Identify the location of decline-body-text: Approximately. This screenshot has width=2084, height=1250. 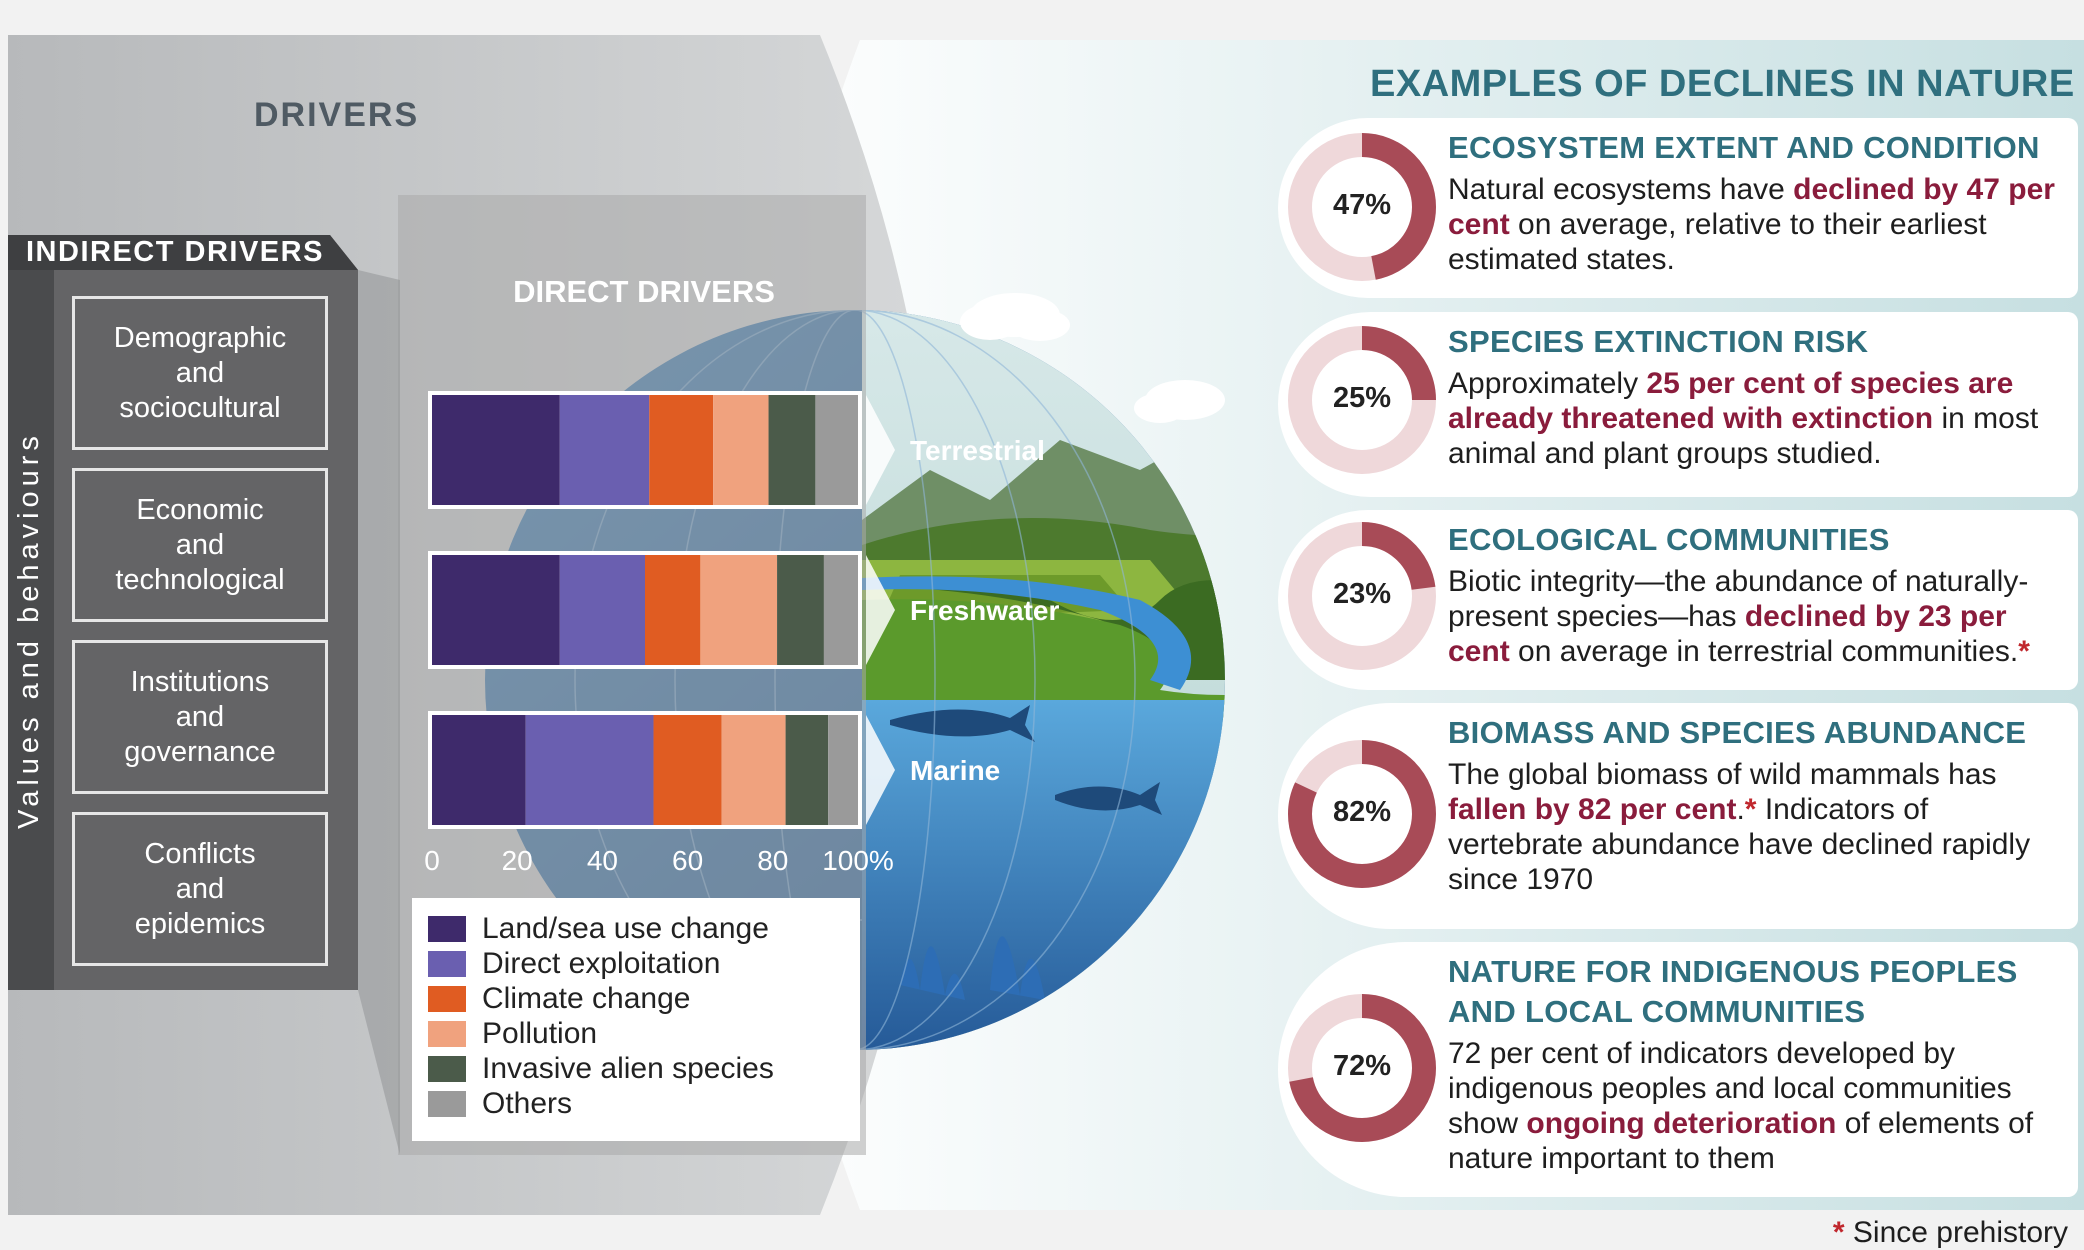
(1547, 383).